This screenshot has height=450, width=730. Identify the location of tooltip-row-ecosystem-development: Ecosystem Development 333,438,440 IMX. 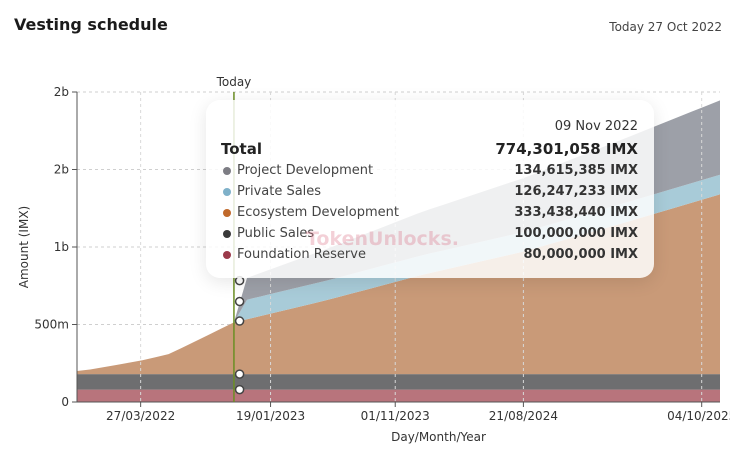
(429, 214).